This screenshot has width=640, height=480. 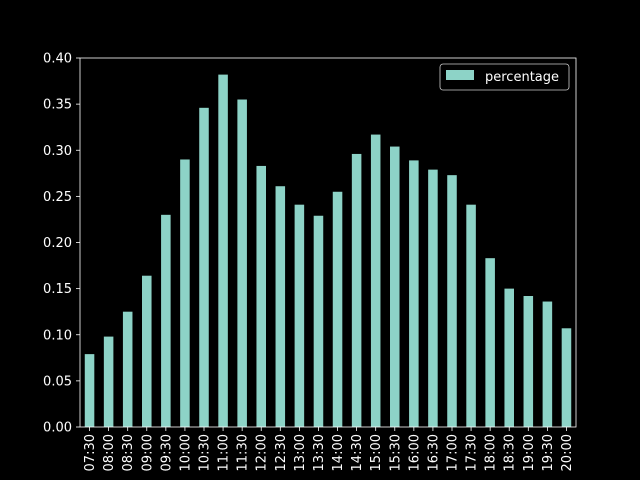 What do you see at coordinates (510, 452) in the screenshot?
I see `x-tick-label: 18:30` at bounding box center [510, 452].